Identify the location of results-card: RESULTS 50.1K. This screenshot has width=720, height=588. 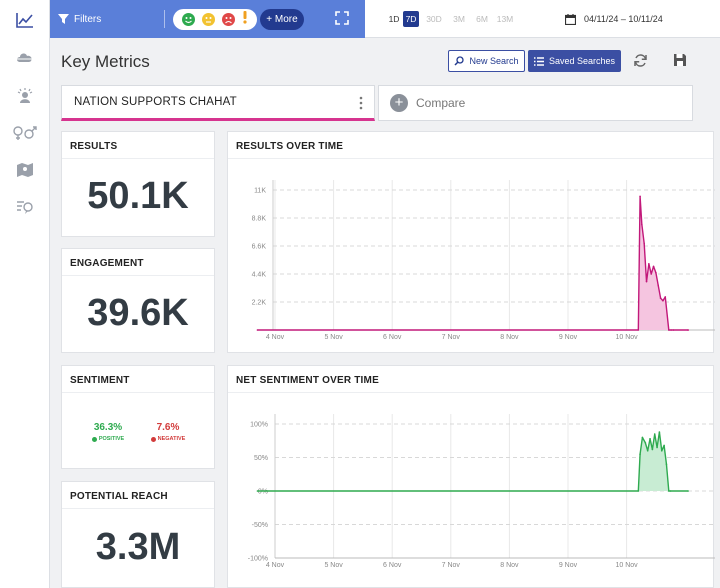
(138, 184).